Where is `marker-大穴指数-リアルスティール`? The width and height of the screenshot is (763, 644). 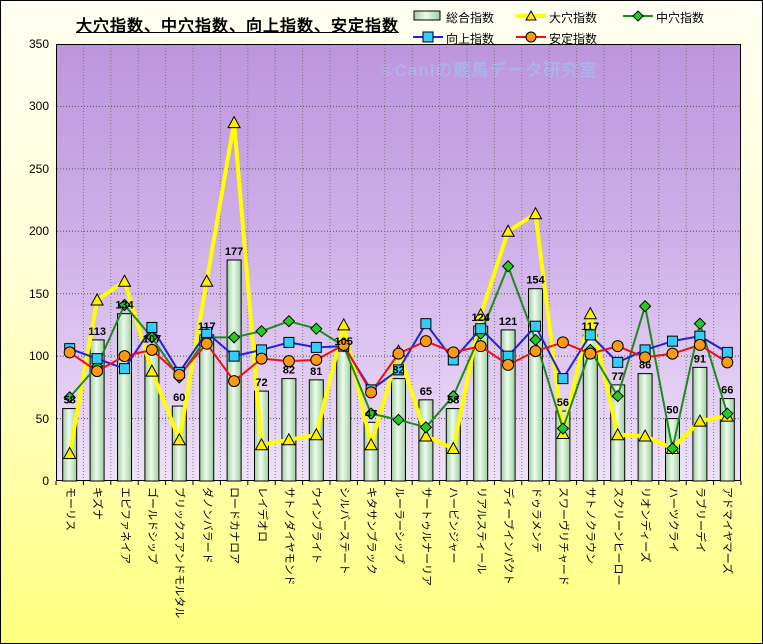
marker-大穴指数-リアルスティール is located at coordinates (480, 314).